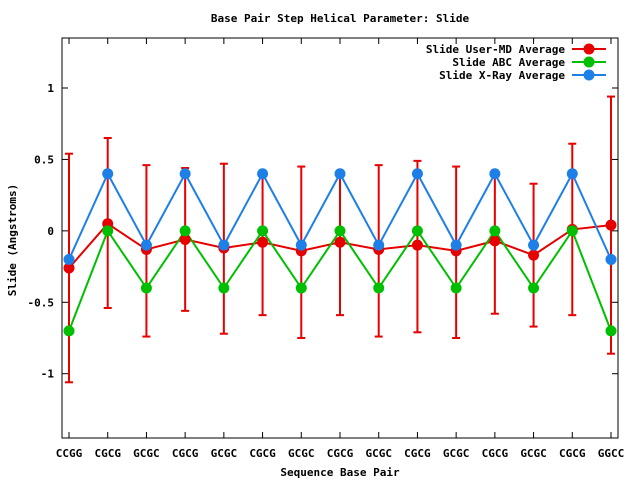 This screenshot has height=480, width=640. Describe the element at coordinates (340, 472) in the screenshot. I see `x-axis-label: Sequence Base Pair` at that location.